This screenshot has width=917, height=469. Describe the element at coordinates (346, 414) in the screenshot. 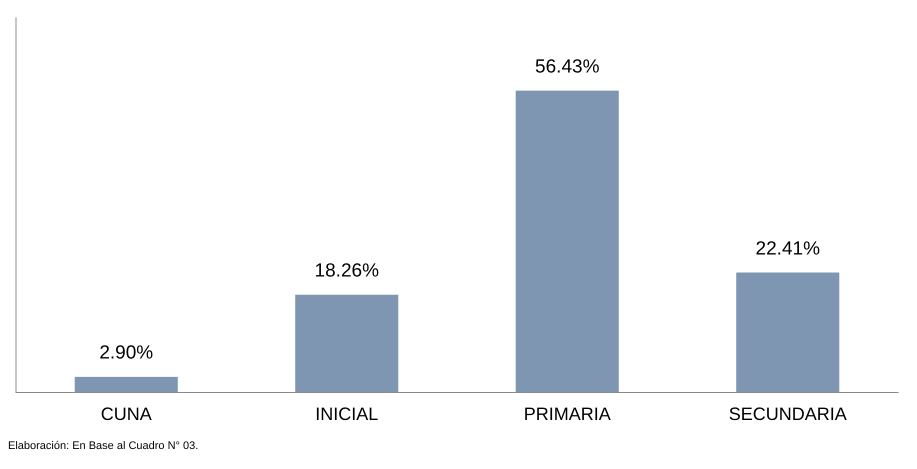

I see `x-tick-label: INICIAL` at that location.